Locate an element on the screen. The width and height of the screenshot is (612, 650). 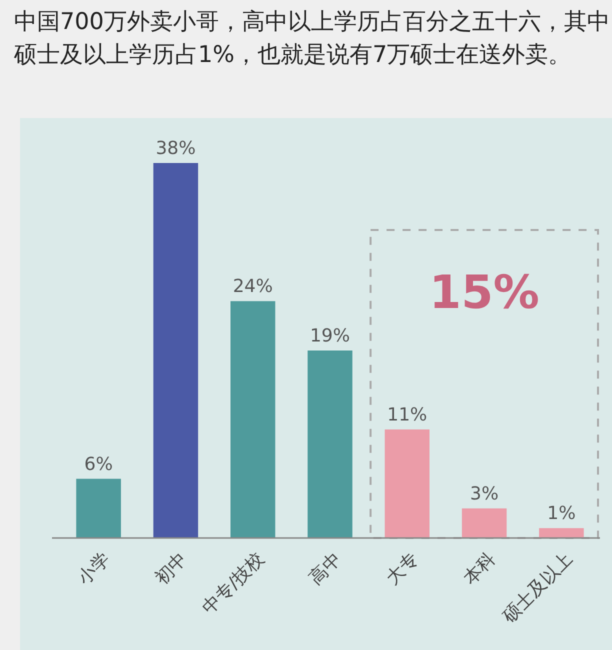
data-label: 38% is located at coordinates (176, 148).